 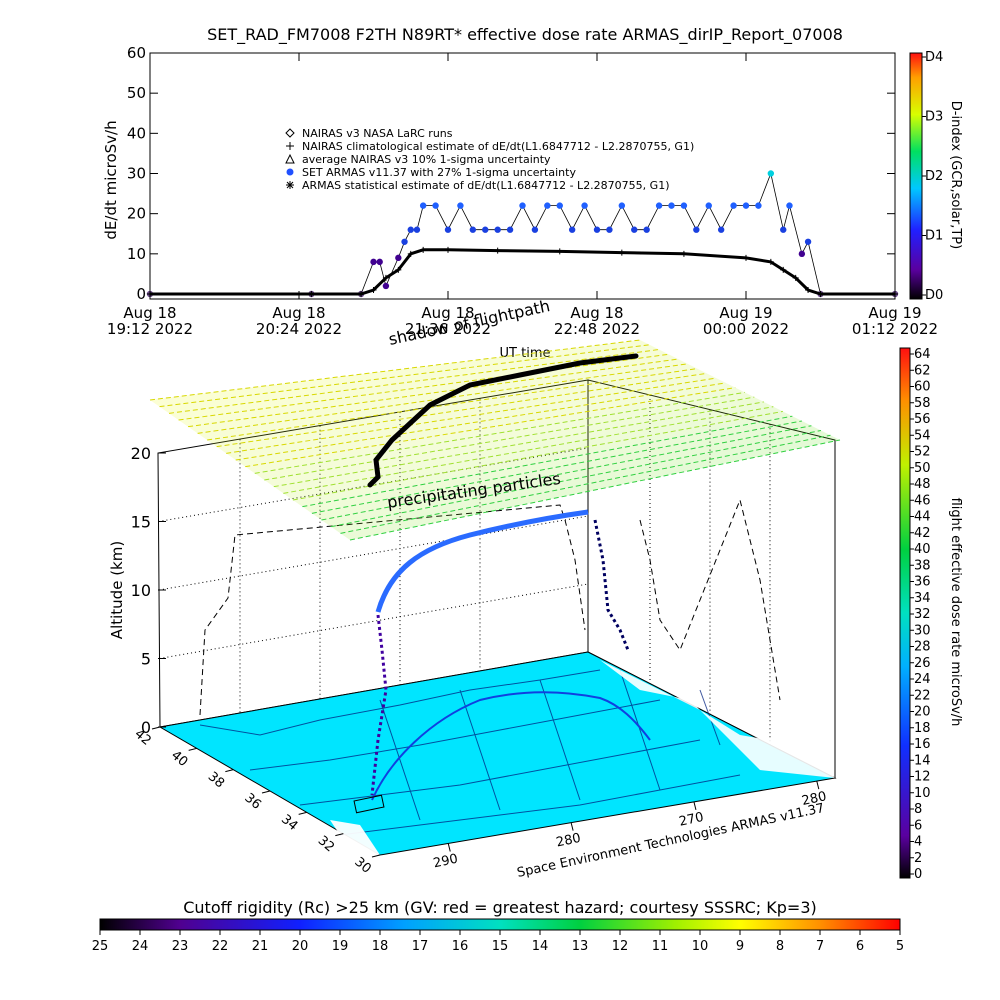 I want to click on rigidity-tick-label: 24, so click(x=140, y=946).